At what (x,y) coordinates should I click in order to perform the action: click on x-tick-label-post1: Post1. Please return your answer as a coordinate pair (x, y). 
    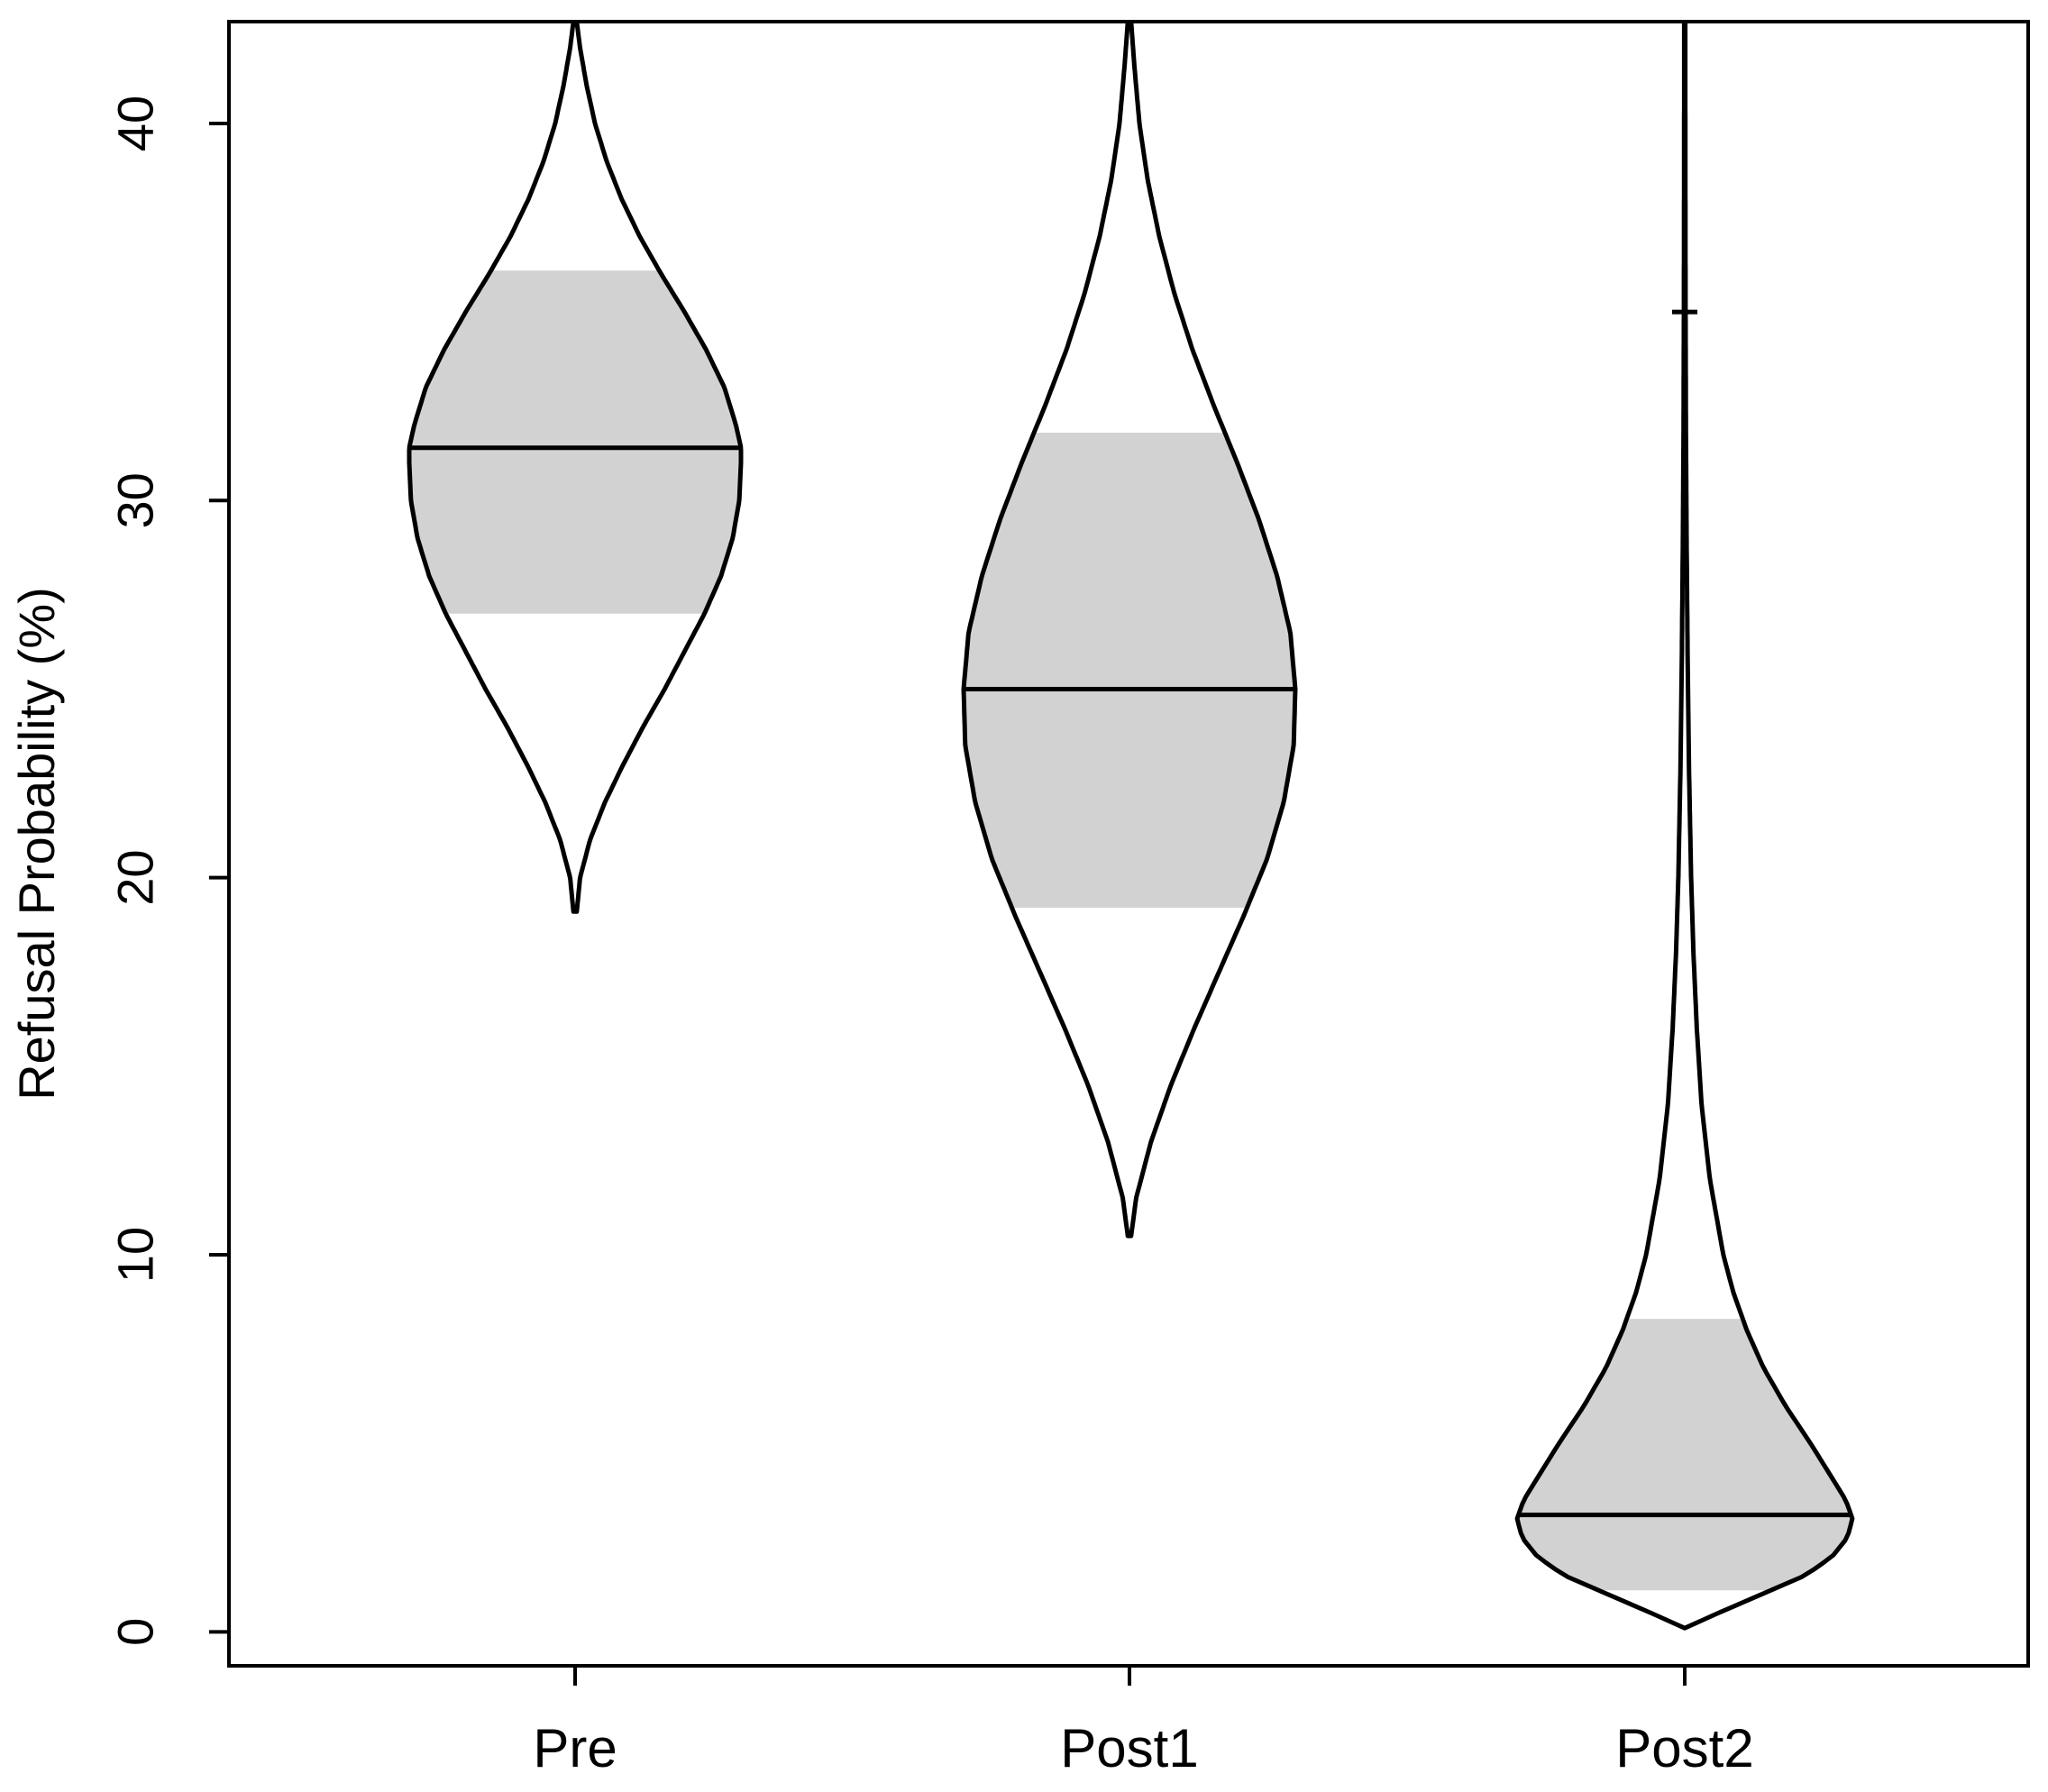
    Looking at the image, I should click on (1129, 1748).